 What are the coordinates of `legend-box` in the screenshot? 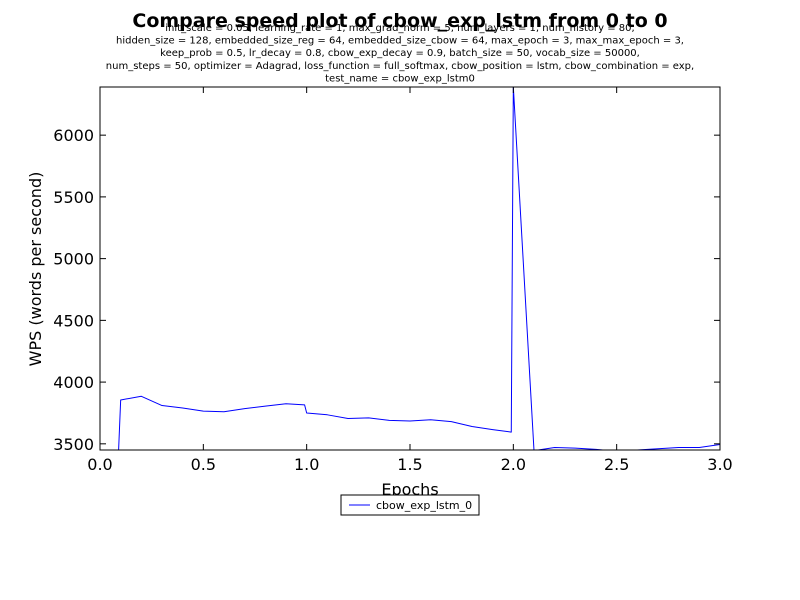 It's located at (410, 505).